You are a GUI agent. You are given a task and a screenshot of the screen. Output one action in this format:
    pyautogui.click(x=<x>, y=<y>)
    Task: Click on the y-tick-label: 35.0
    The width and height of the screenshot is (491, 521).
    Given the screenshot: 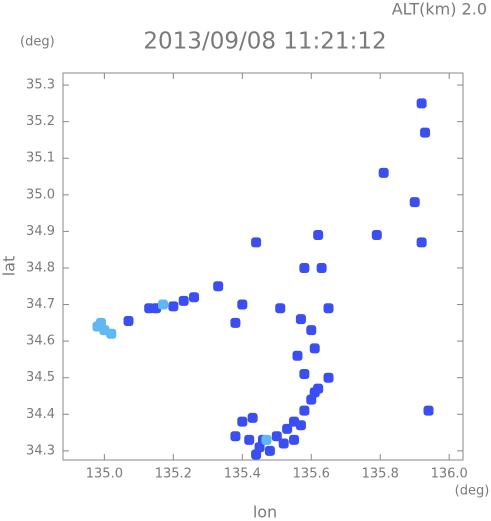 What is the action you would take?
    pyautogui.click(x=40, y=194)
    